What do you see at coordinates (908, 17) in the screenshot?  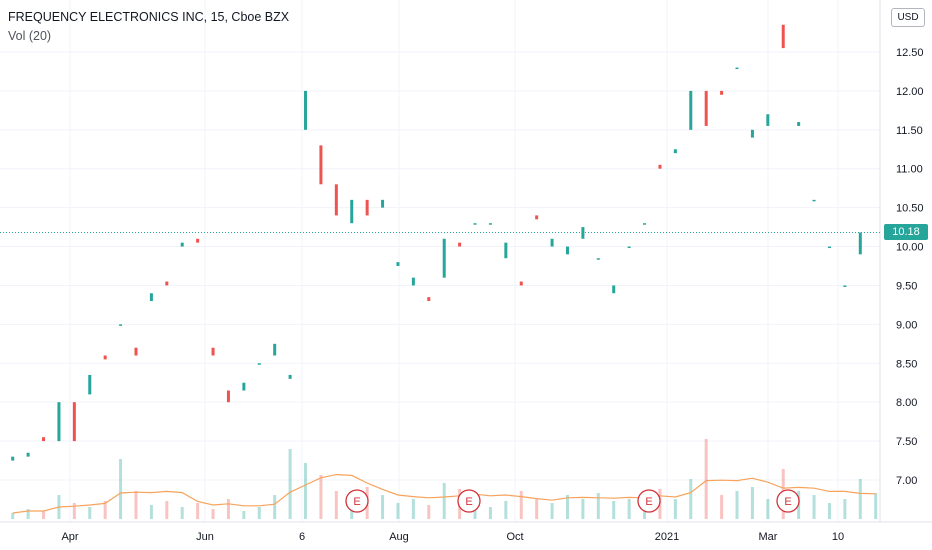 I see `currency-button: USD` at bounding box center [908, 17].